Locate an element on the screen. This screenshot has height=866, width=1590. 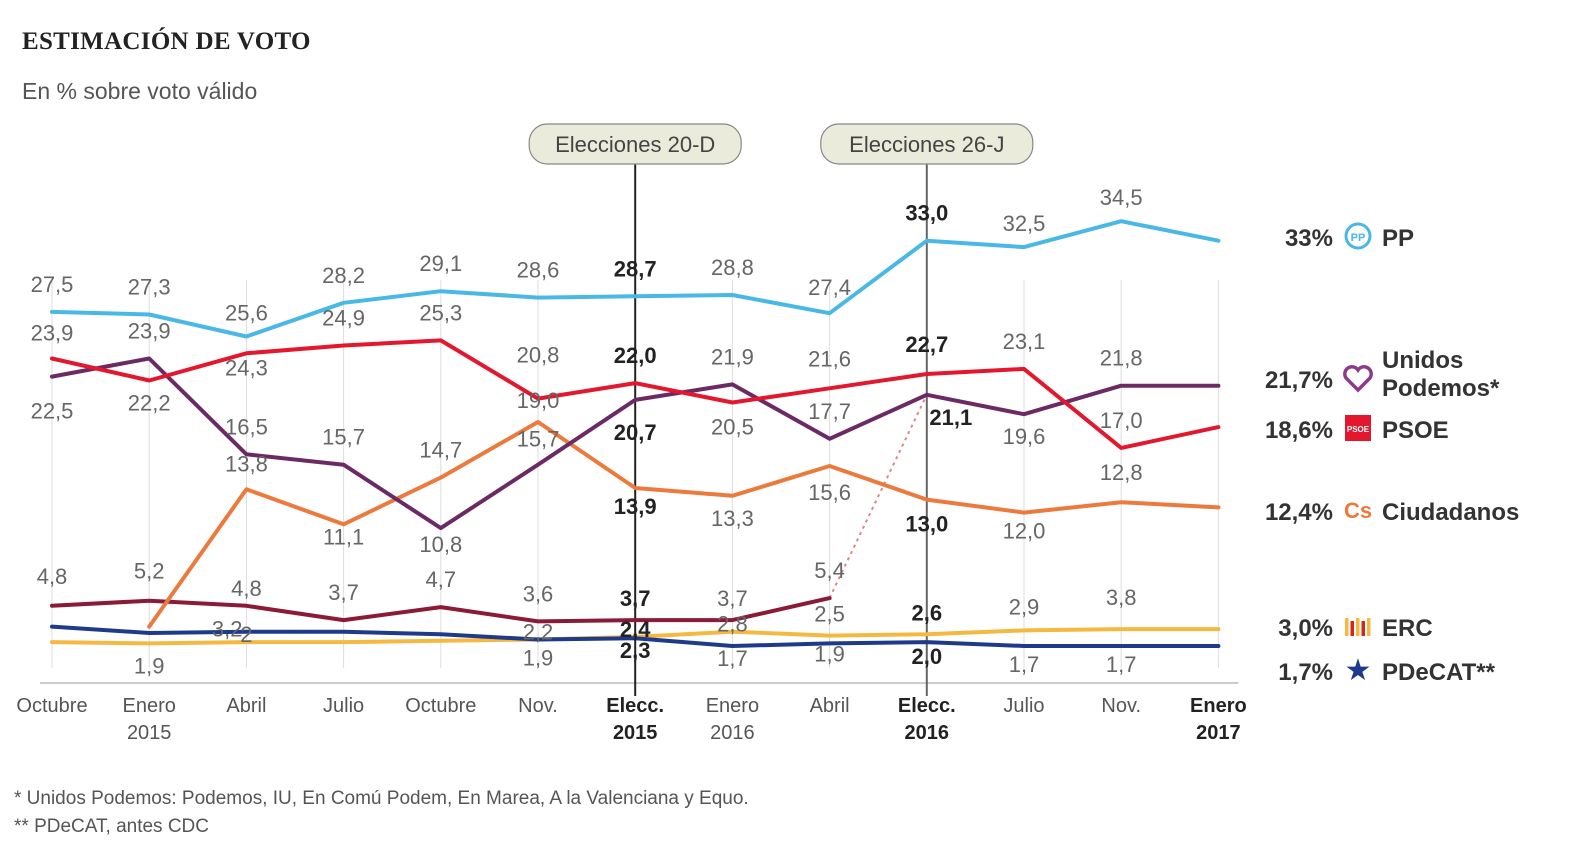
chart-subtitle: En % sobre voto válido is located at coordinates (140, 91).